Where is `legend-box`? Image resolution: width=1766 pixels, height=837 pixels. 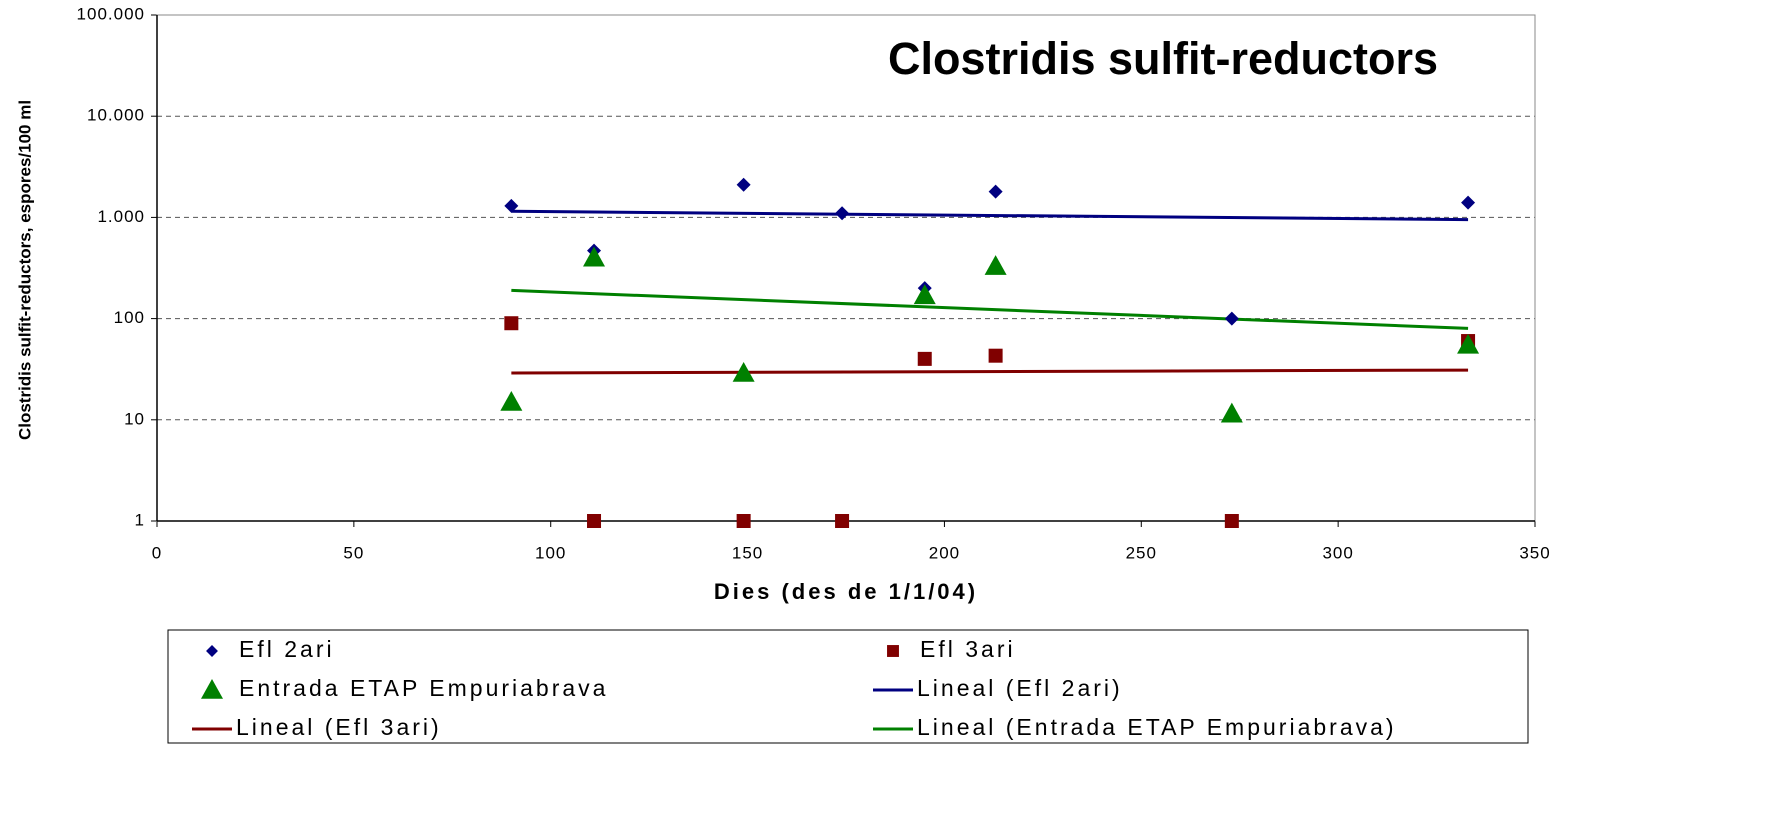 legend-box is located at coordinates (848, 686).